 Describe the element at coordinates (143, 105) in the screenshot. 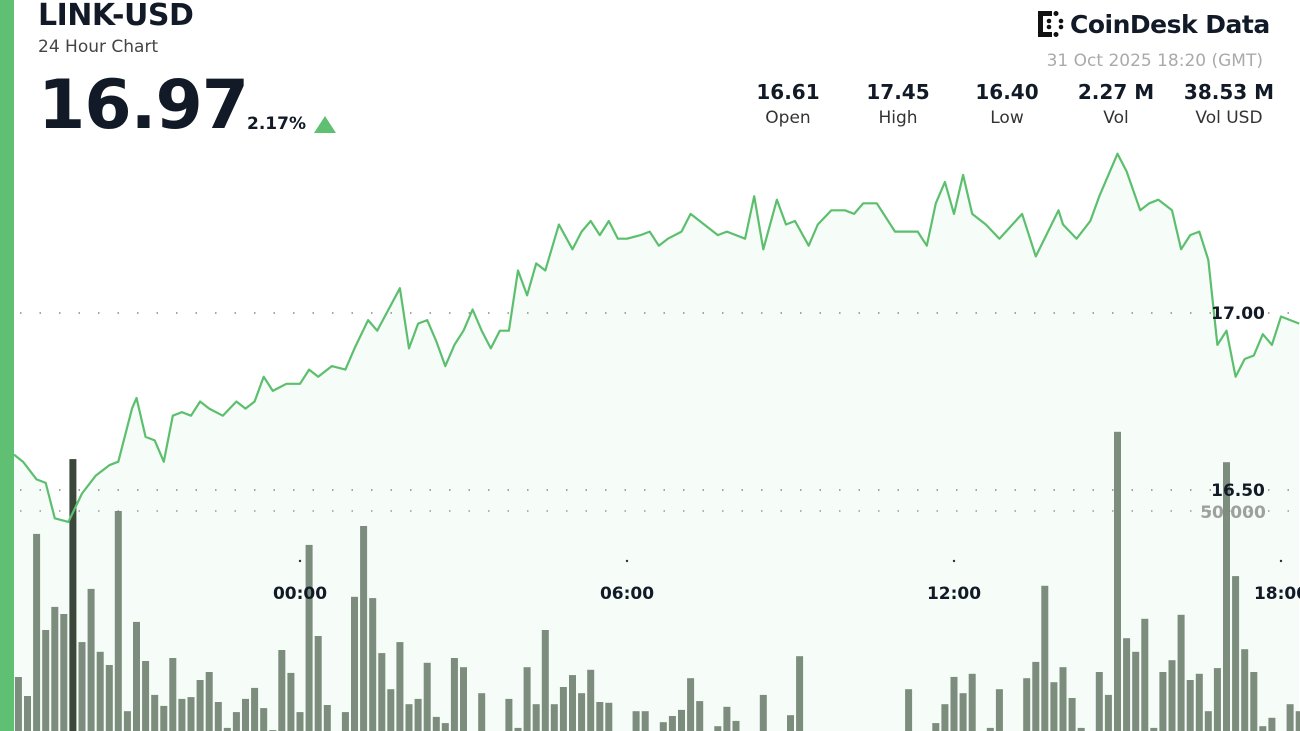

I see `current-price: 16.97` at that location.